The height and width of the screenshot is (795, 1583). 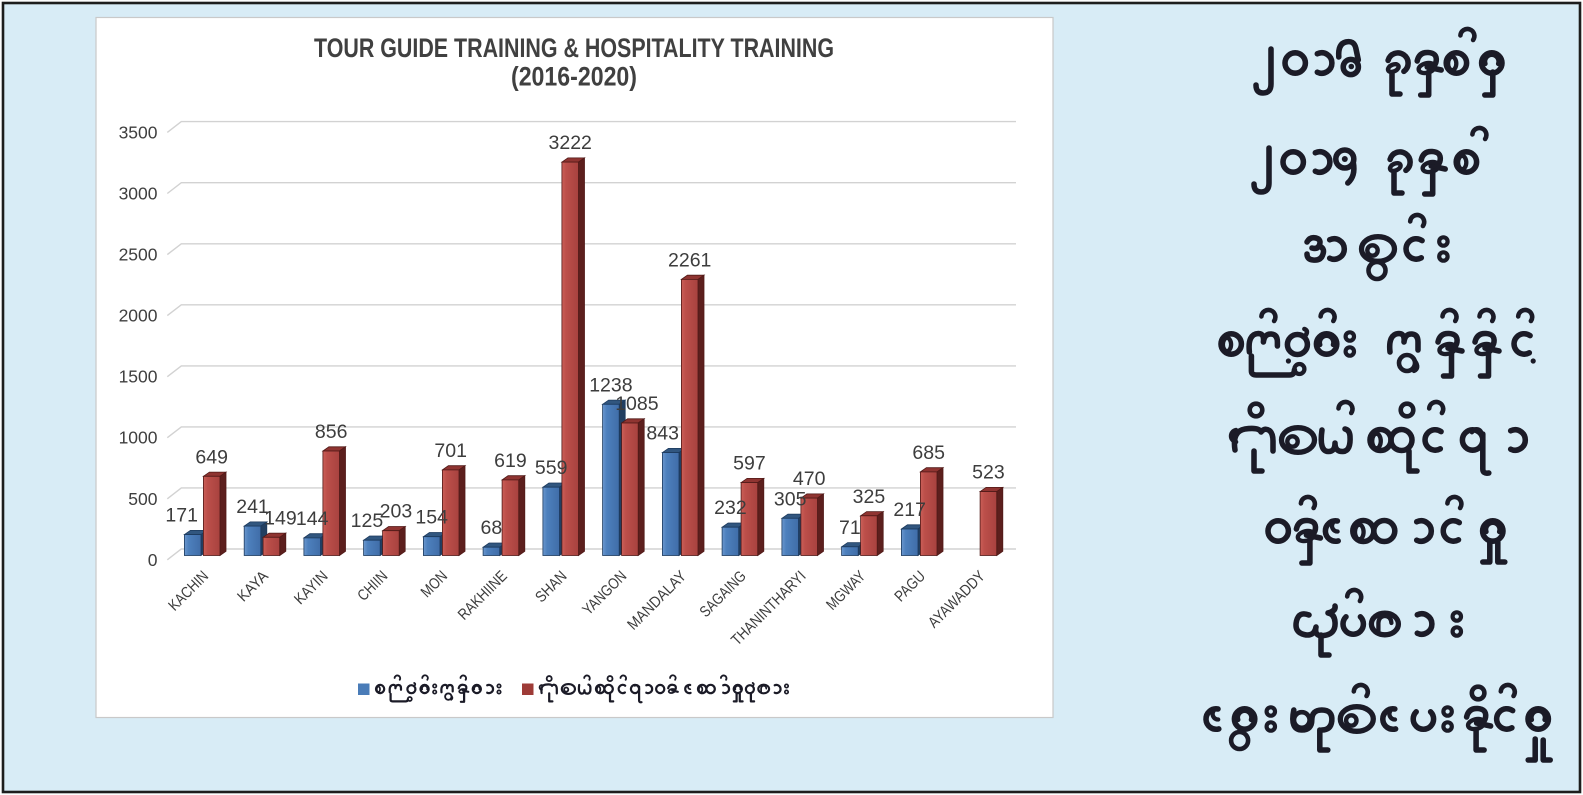 What do you see at coordinates (252, 507) in the screenshot?
I see `svg-text: 241` at bounding box center [252, 507].